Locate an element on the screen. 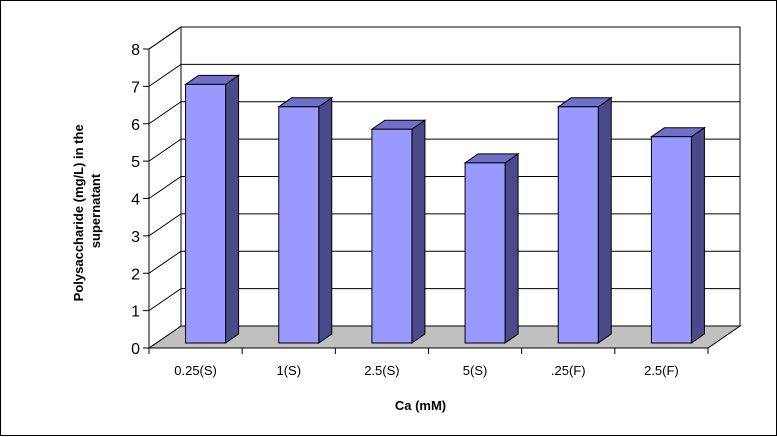 The height and width of the screenshot is (437, 777). x-category-label: 0.25(S) is located at coordinates (195, 370).